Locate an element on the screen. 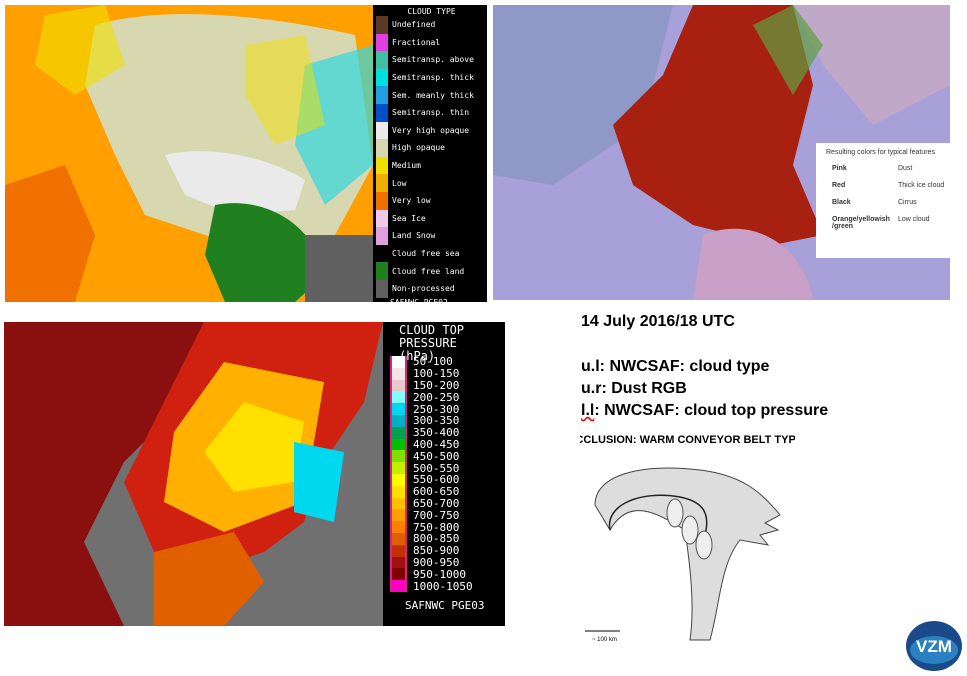 The width and height of the screenshot is (967, 676). legend-item: 850-900 is located at coordinates (447, 551).